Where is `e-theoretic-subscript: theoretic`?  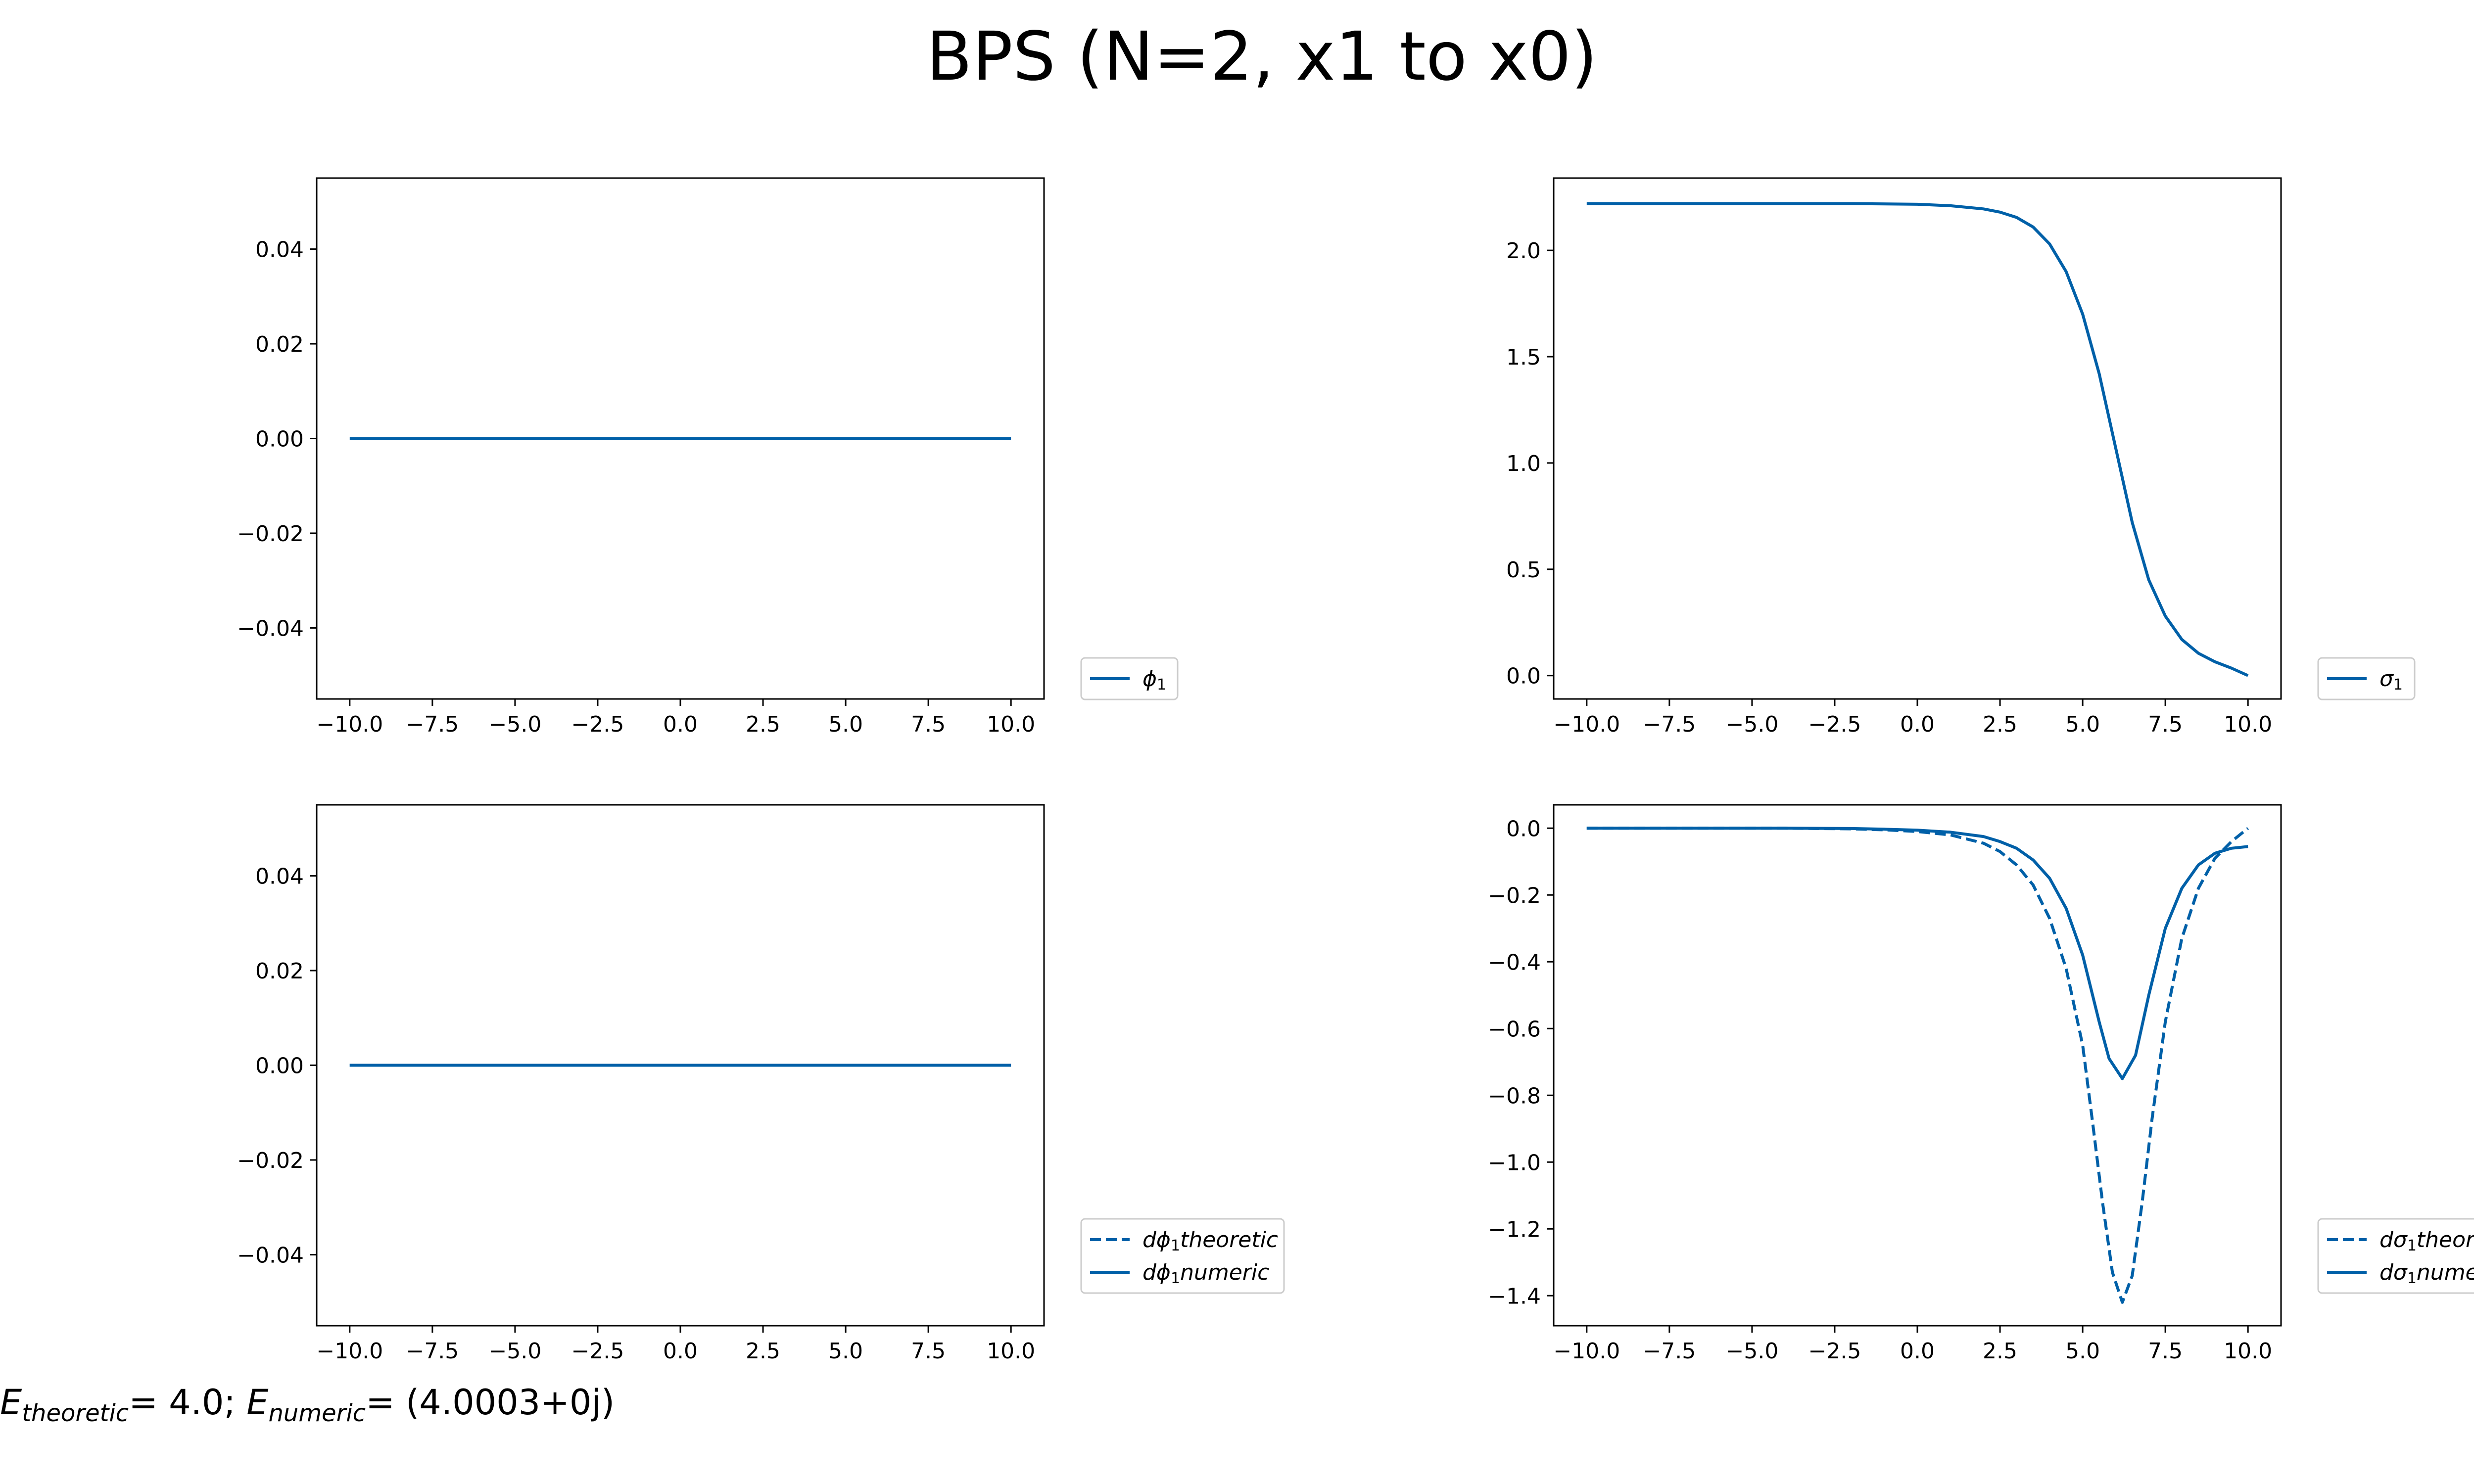
e-theoretic-subscript: theoretic is located at coordinates (76, 1413).